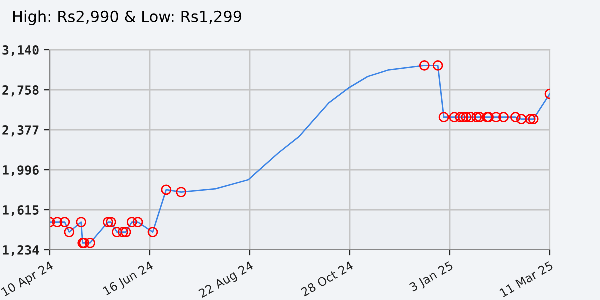 This screenshot has height=300, width=600. Describe the element at coordinates (21, 171) in the screenshot. I see `y-tick-label: 1,996` at that location.